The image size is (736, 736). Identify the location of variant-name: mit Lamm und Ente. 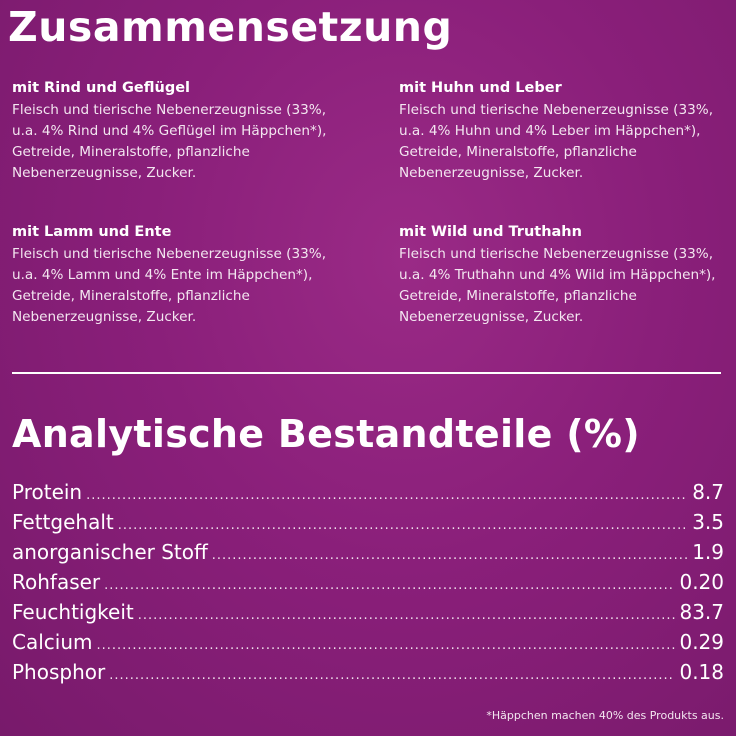
(92, 232).